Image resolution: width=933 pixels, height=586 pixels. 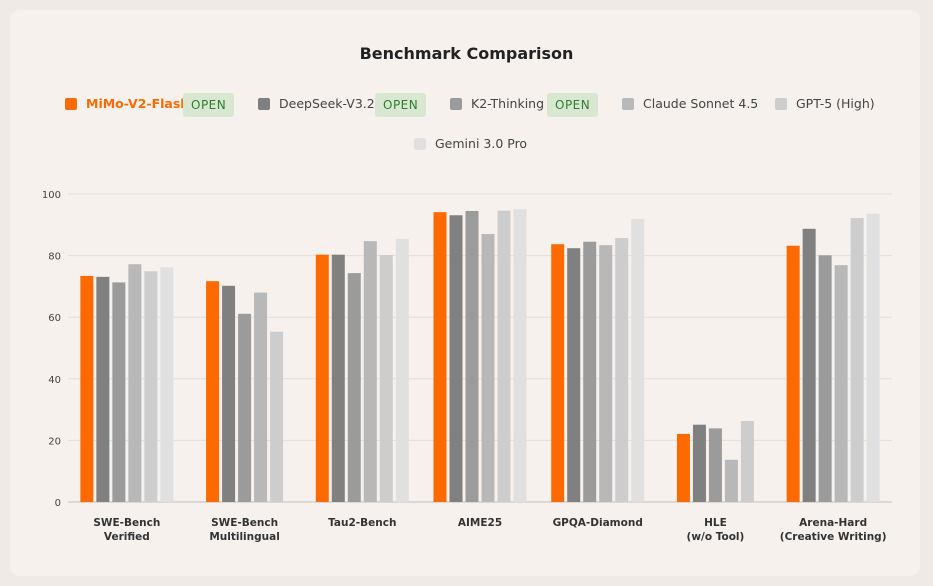 I want to click on y-tick-label: 0, so click(x=58, y=503).